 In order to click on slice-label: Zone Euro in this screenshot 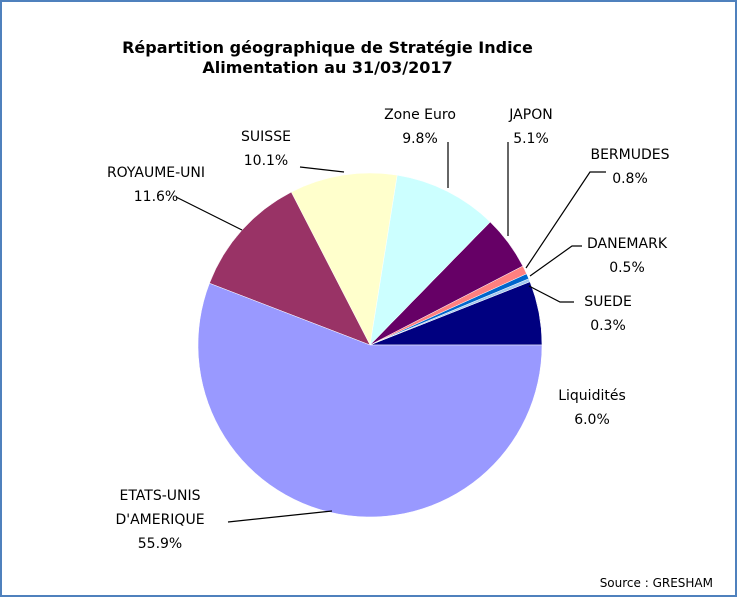, I will do `click(420, 115)`.